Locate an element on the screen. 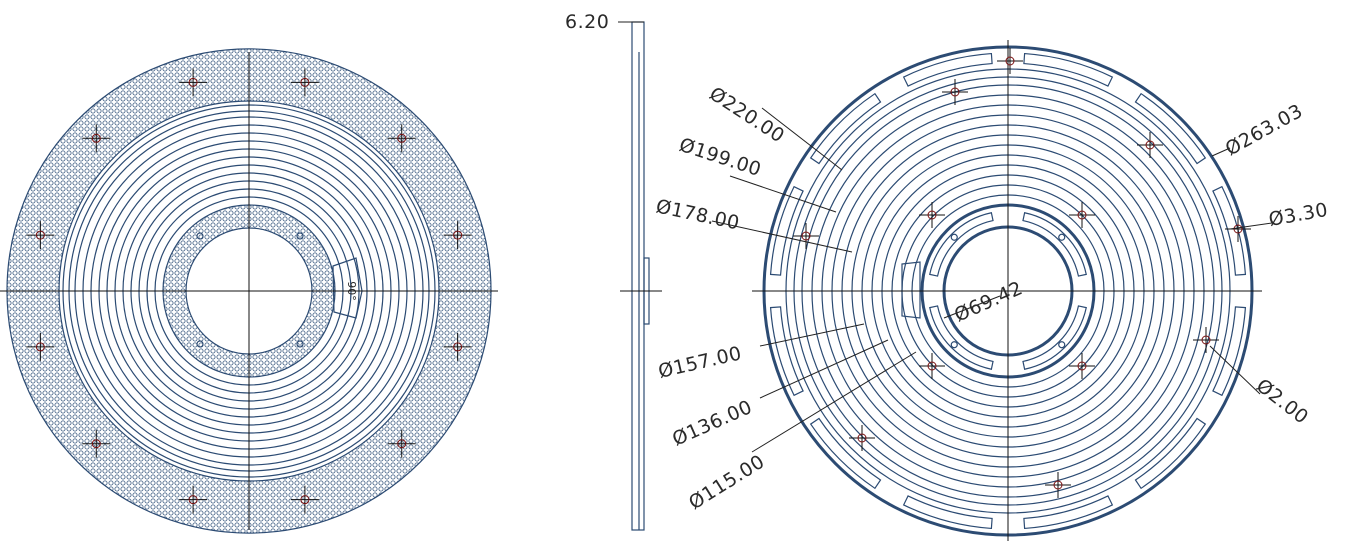 This screenshot has width=1364, height=541. dim-d3: Ø3.30 is located at coordinates (1298, 215).